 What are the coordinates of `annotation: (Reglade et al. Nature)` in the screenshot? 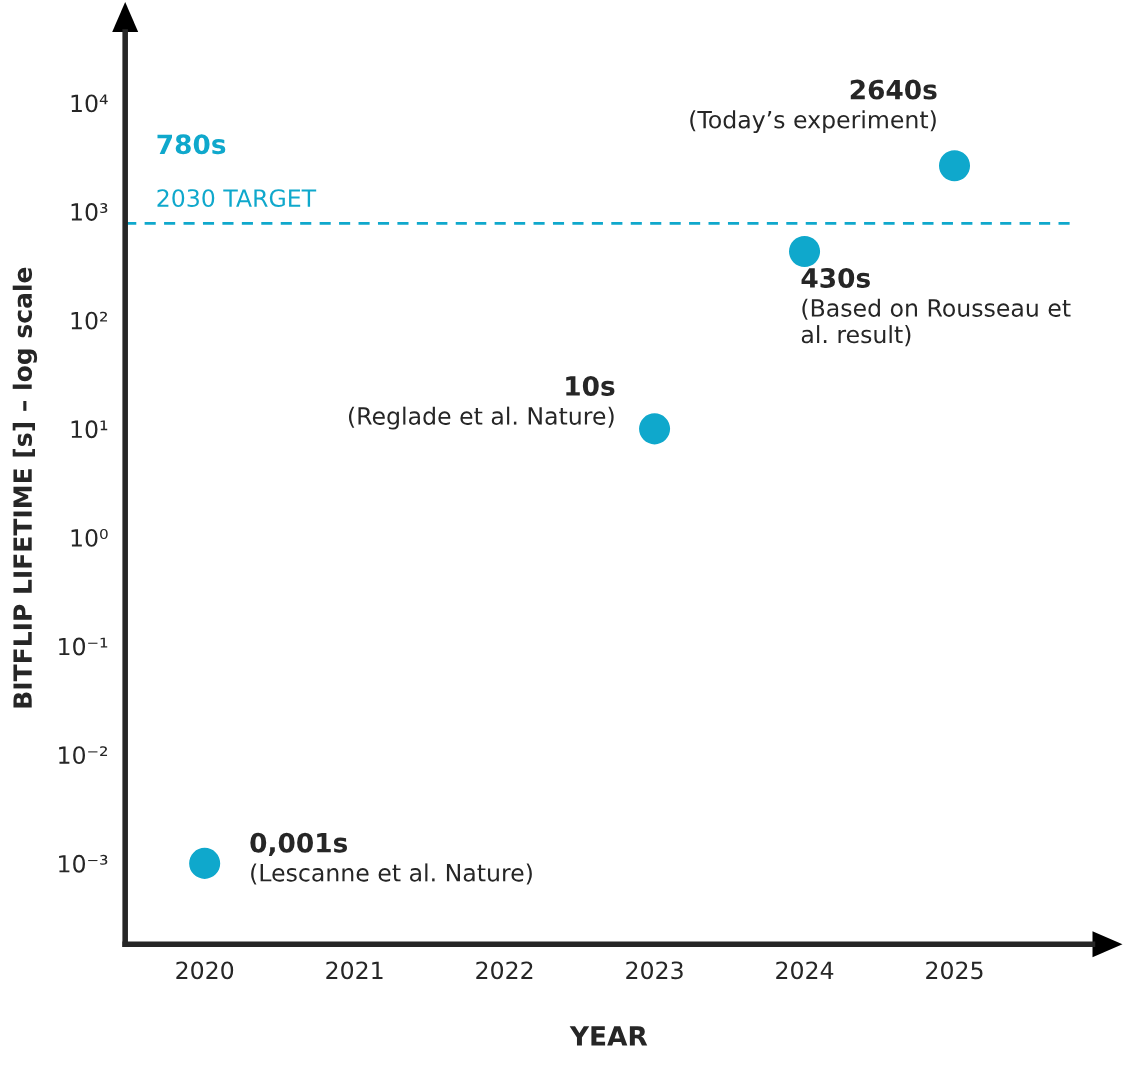 It's located at (481, 418).